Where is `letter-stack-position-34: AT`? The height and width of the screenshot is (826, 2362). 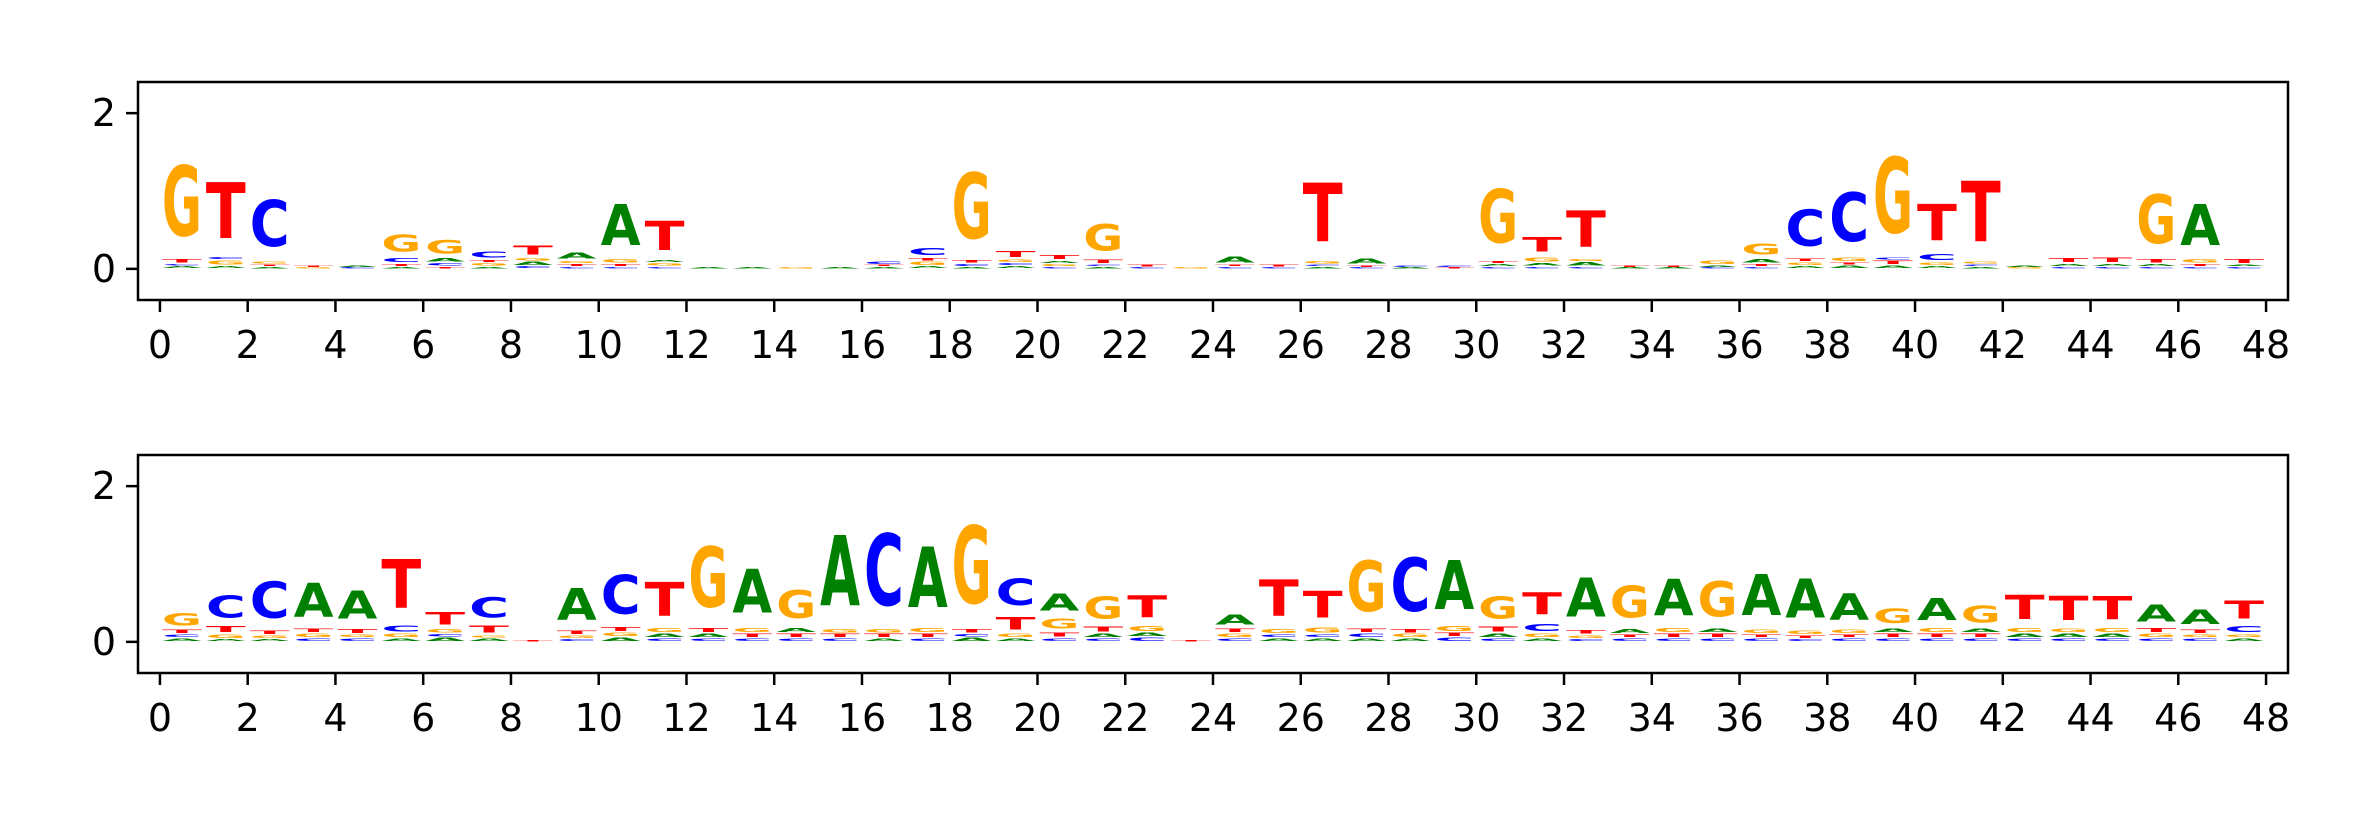 letter-stack-position-34: AT is located at coordinates (1674, 267).